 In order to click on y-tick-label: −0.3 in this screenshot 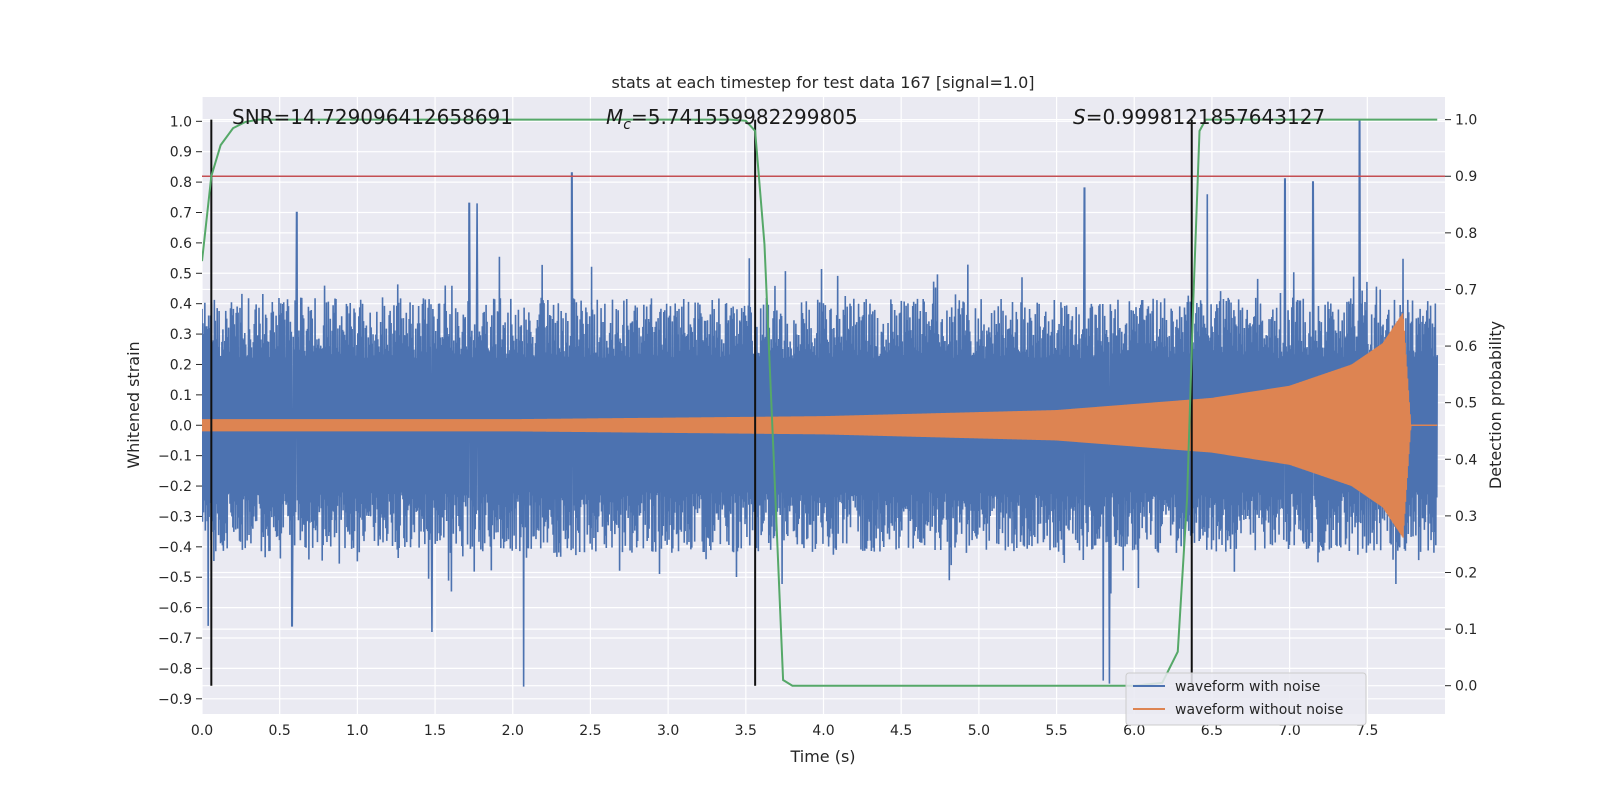, I will do `click(175, 517)`.